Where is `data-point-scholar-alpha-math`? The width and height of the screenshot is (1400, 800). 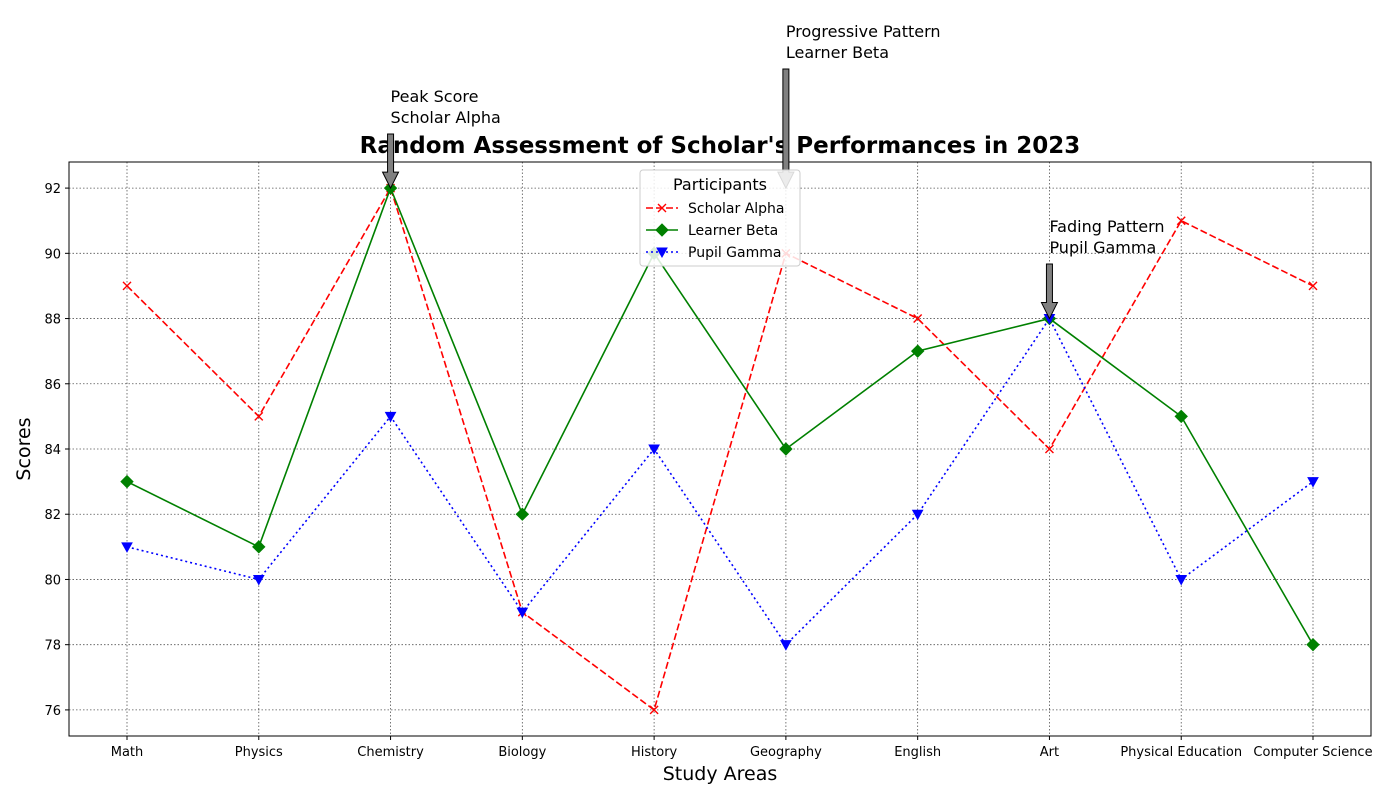
data-point-scholar-alpha-math is located at coordinates (127, 286).